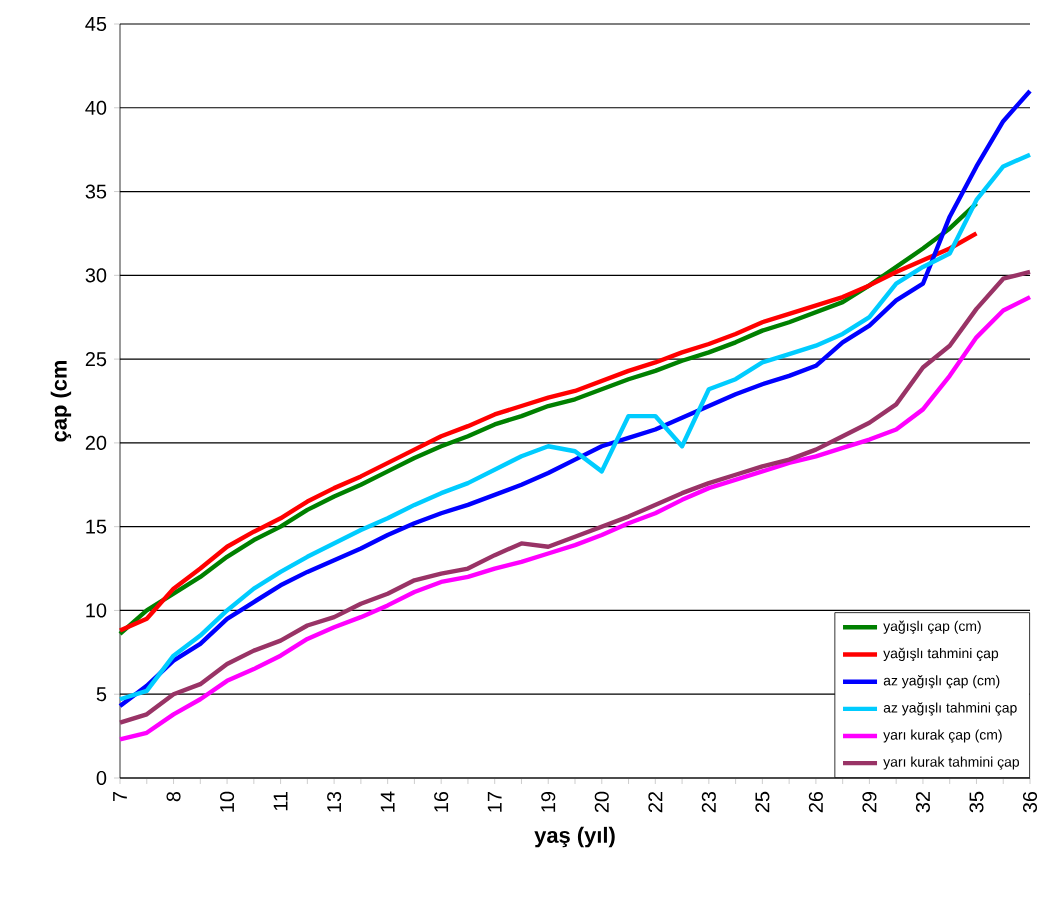 This screenshot has height=912, width=1050. Describe the element at coordinates (601, 802) in the screenshot. I see `x-tick-label: 20` at that location.